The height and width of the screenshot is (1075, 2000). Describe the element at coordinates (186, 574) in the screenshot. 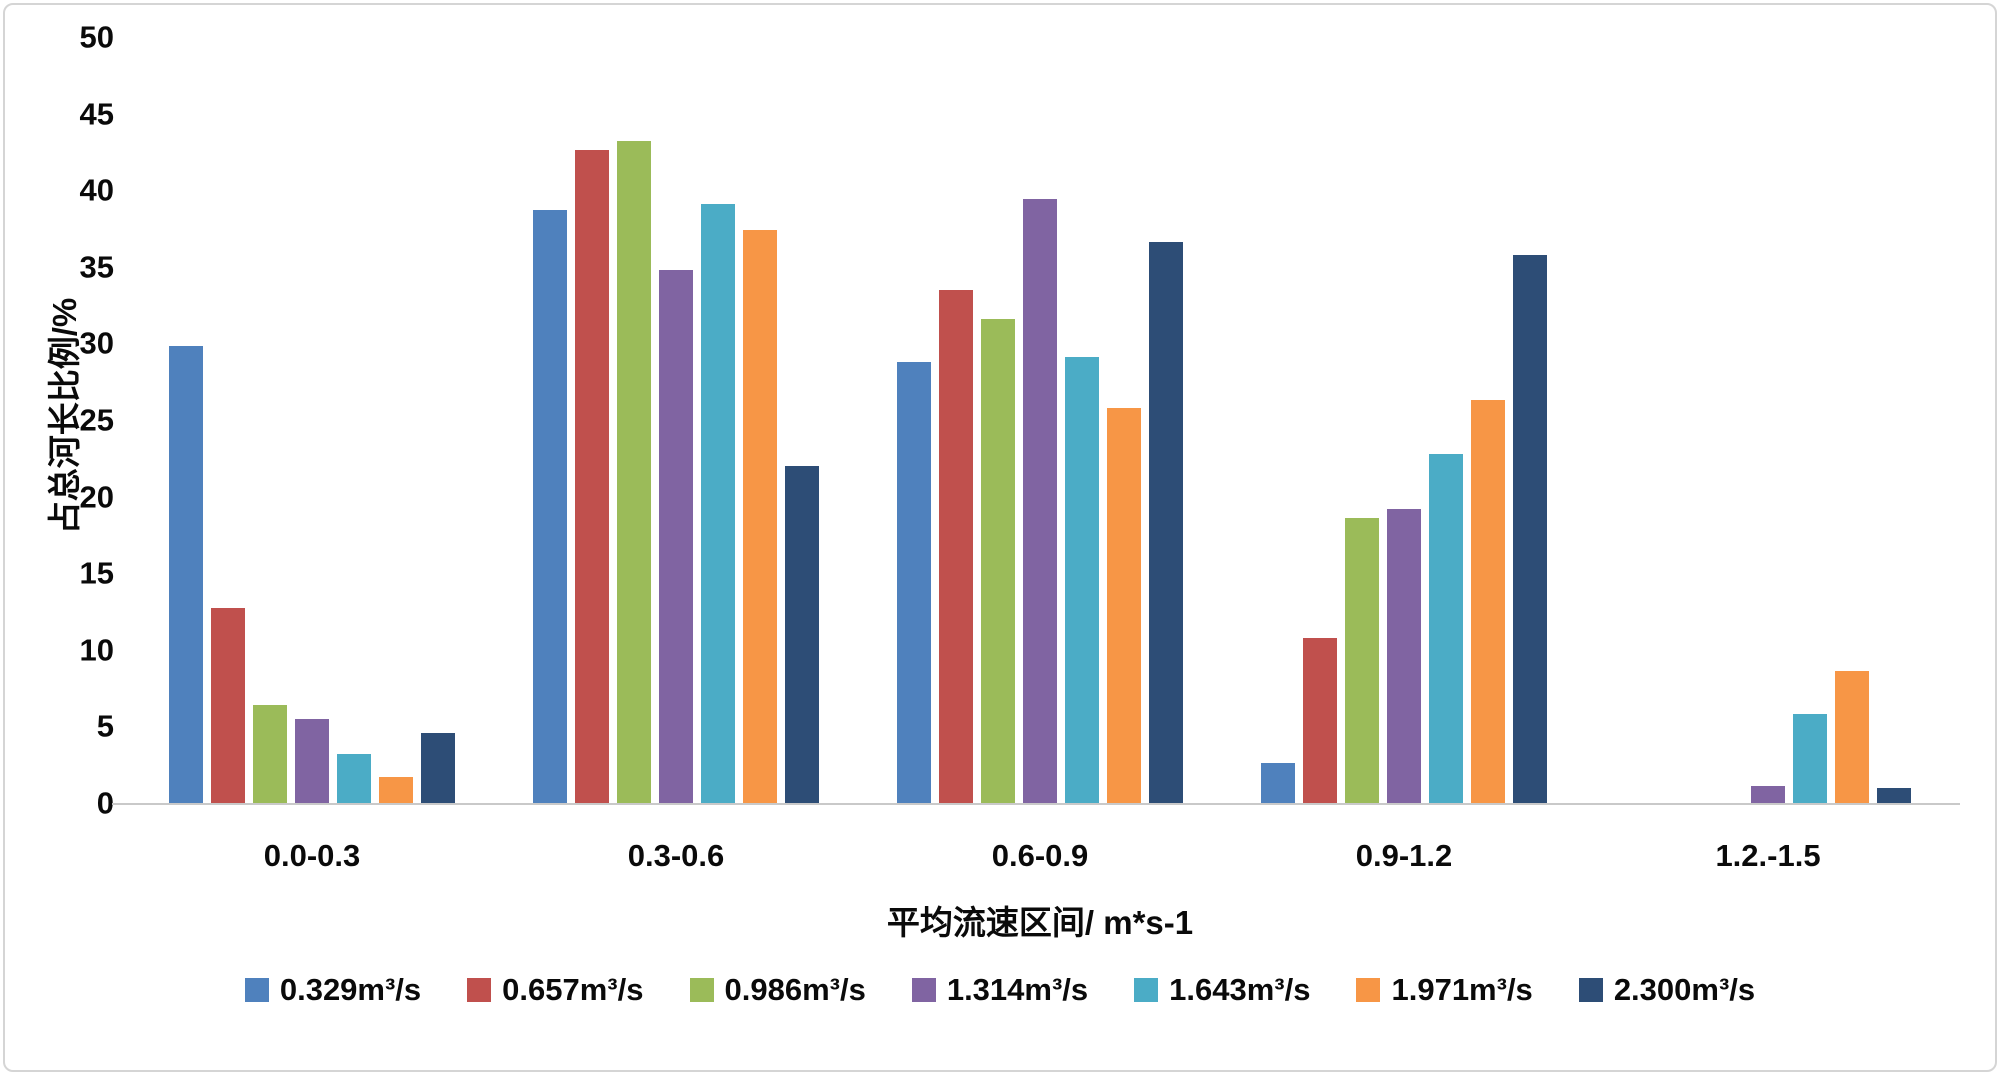

I see `bar-series0-0.0-0.3` at that location.